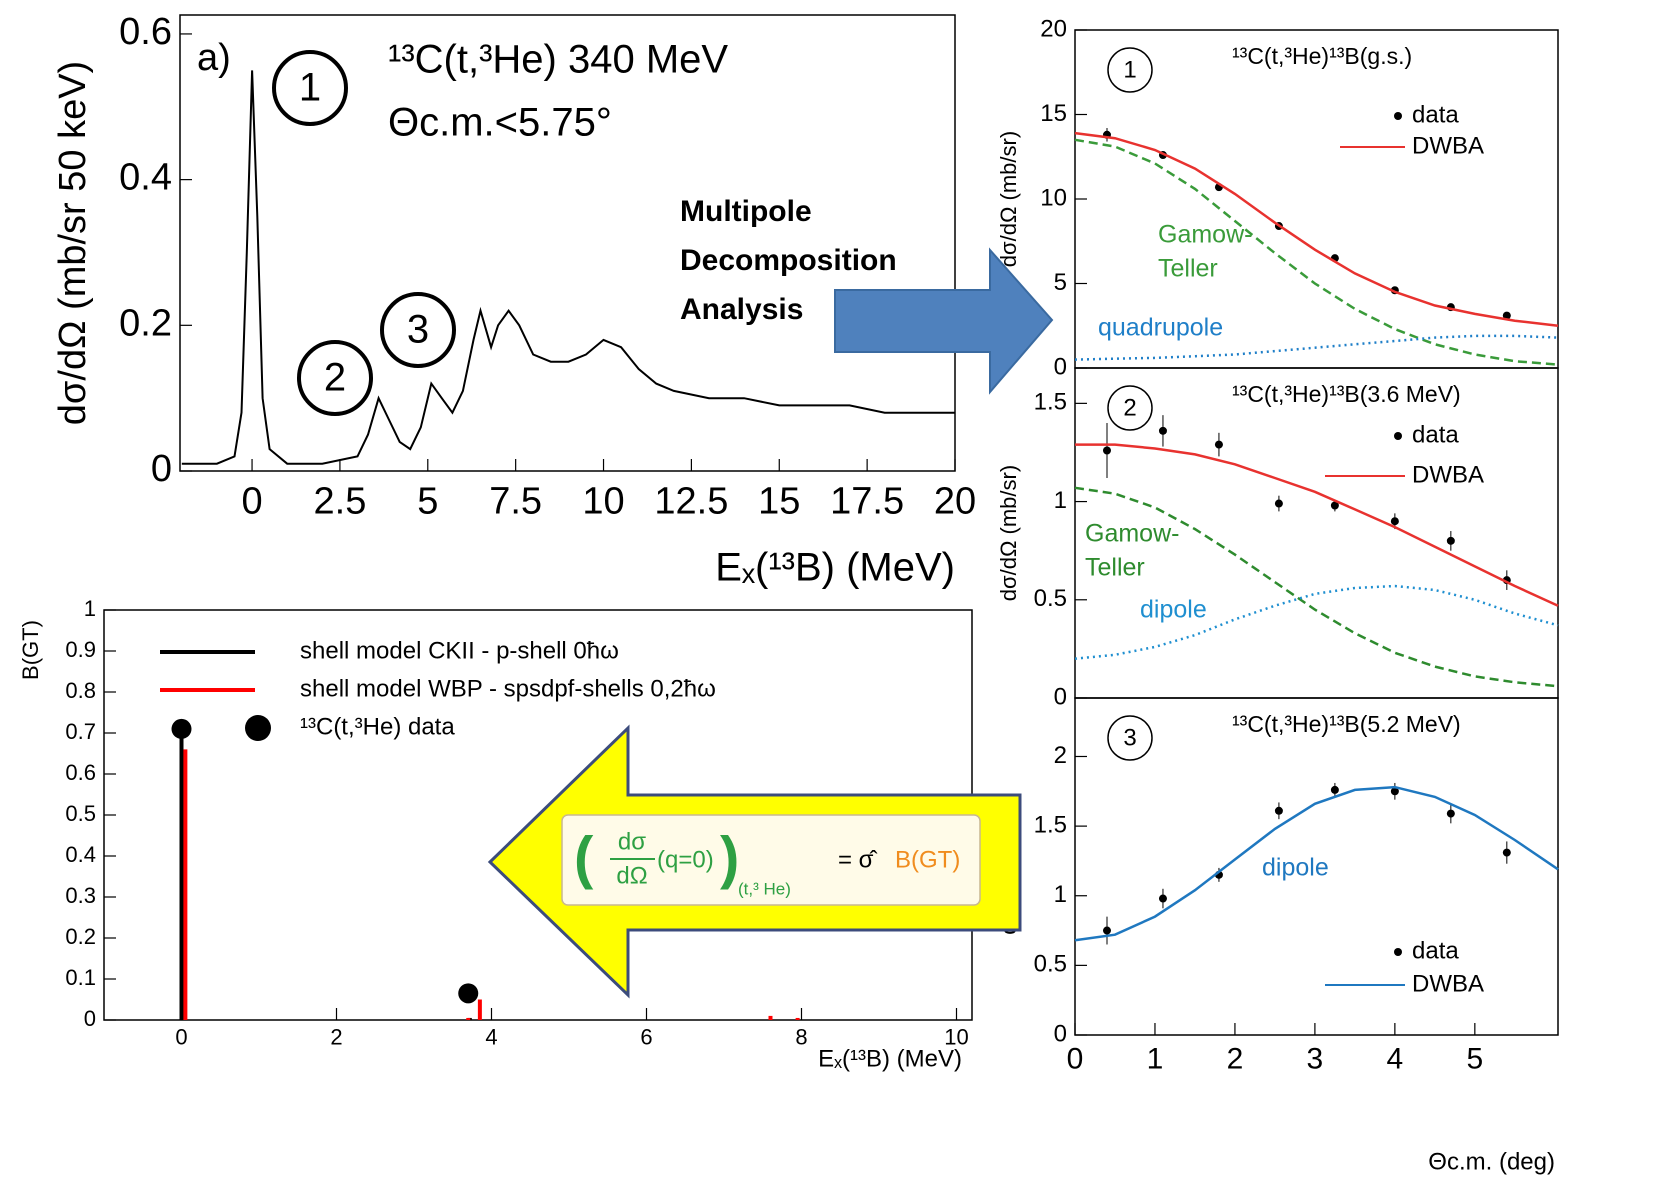 The height and width of the screenshot is (1177, 1661). Describe the element at coordinates (80, 813) in the screenshot. I see `y-tick-label: 0.5` at that location.